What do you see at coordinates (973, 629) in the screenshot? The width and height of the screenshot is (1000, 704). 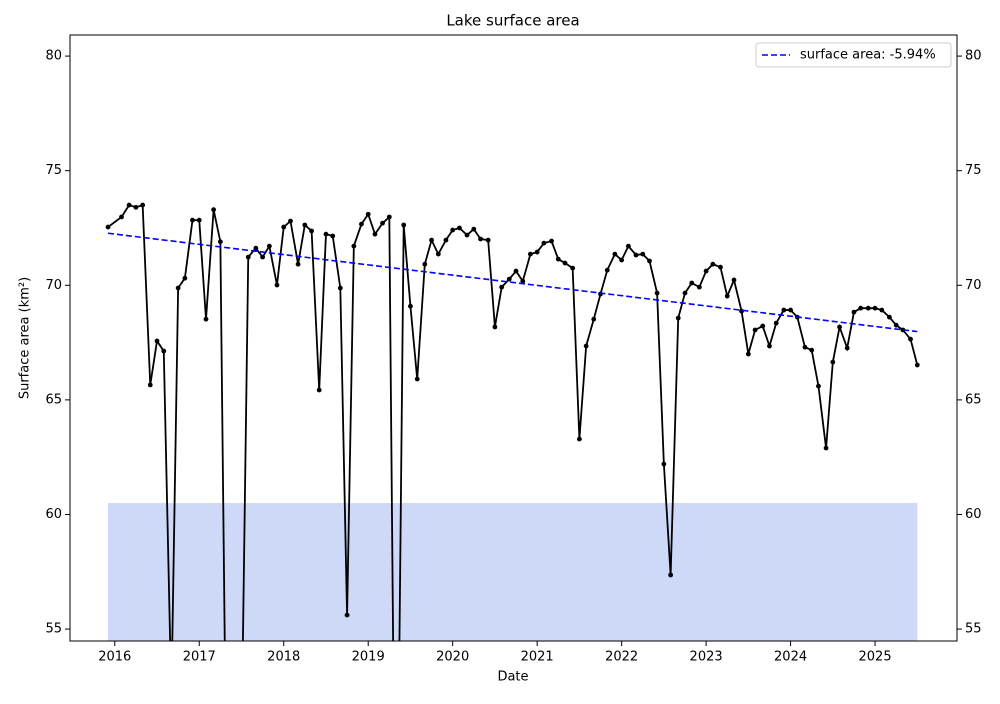 I see `y-tick-label-right: 55` at bounding box center [973, 629].